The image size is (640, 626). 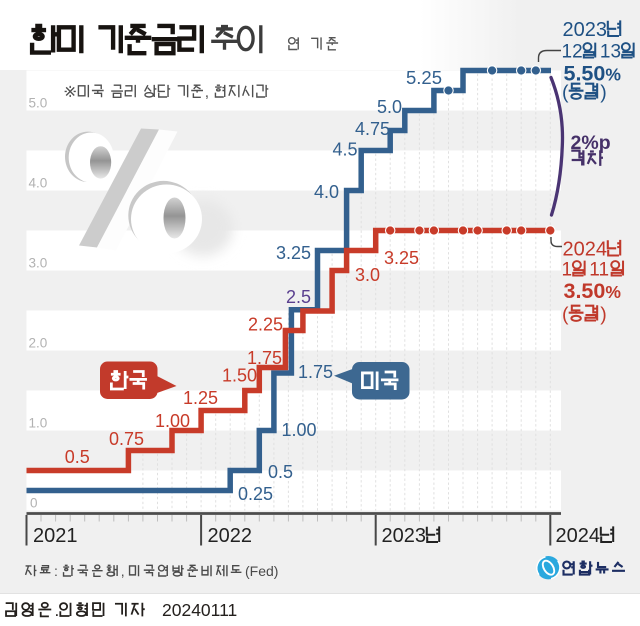 I want to click on svg-text: 1.50, so click(x=239, y=376).